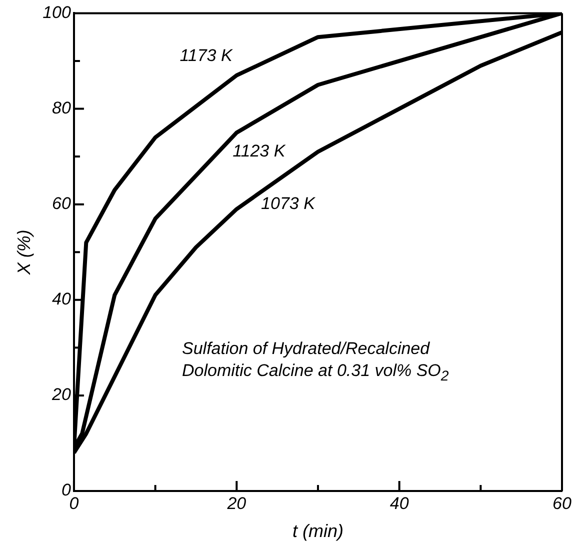 This screenshot has width=580, height=551. What do you see at coordinates (236, 503) in the screenshot?
I see `x-tick-label: 20` at bounding box center [236, 503].